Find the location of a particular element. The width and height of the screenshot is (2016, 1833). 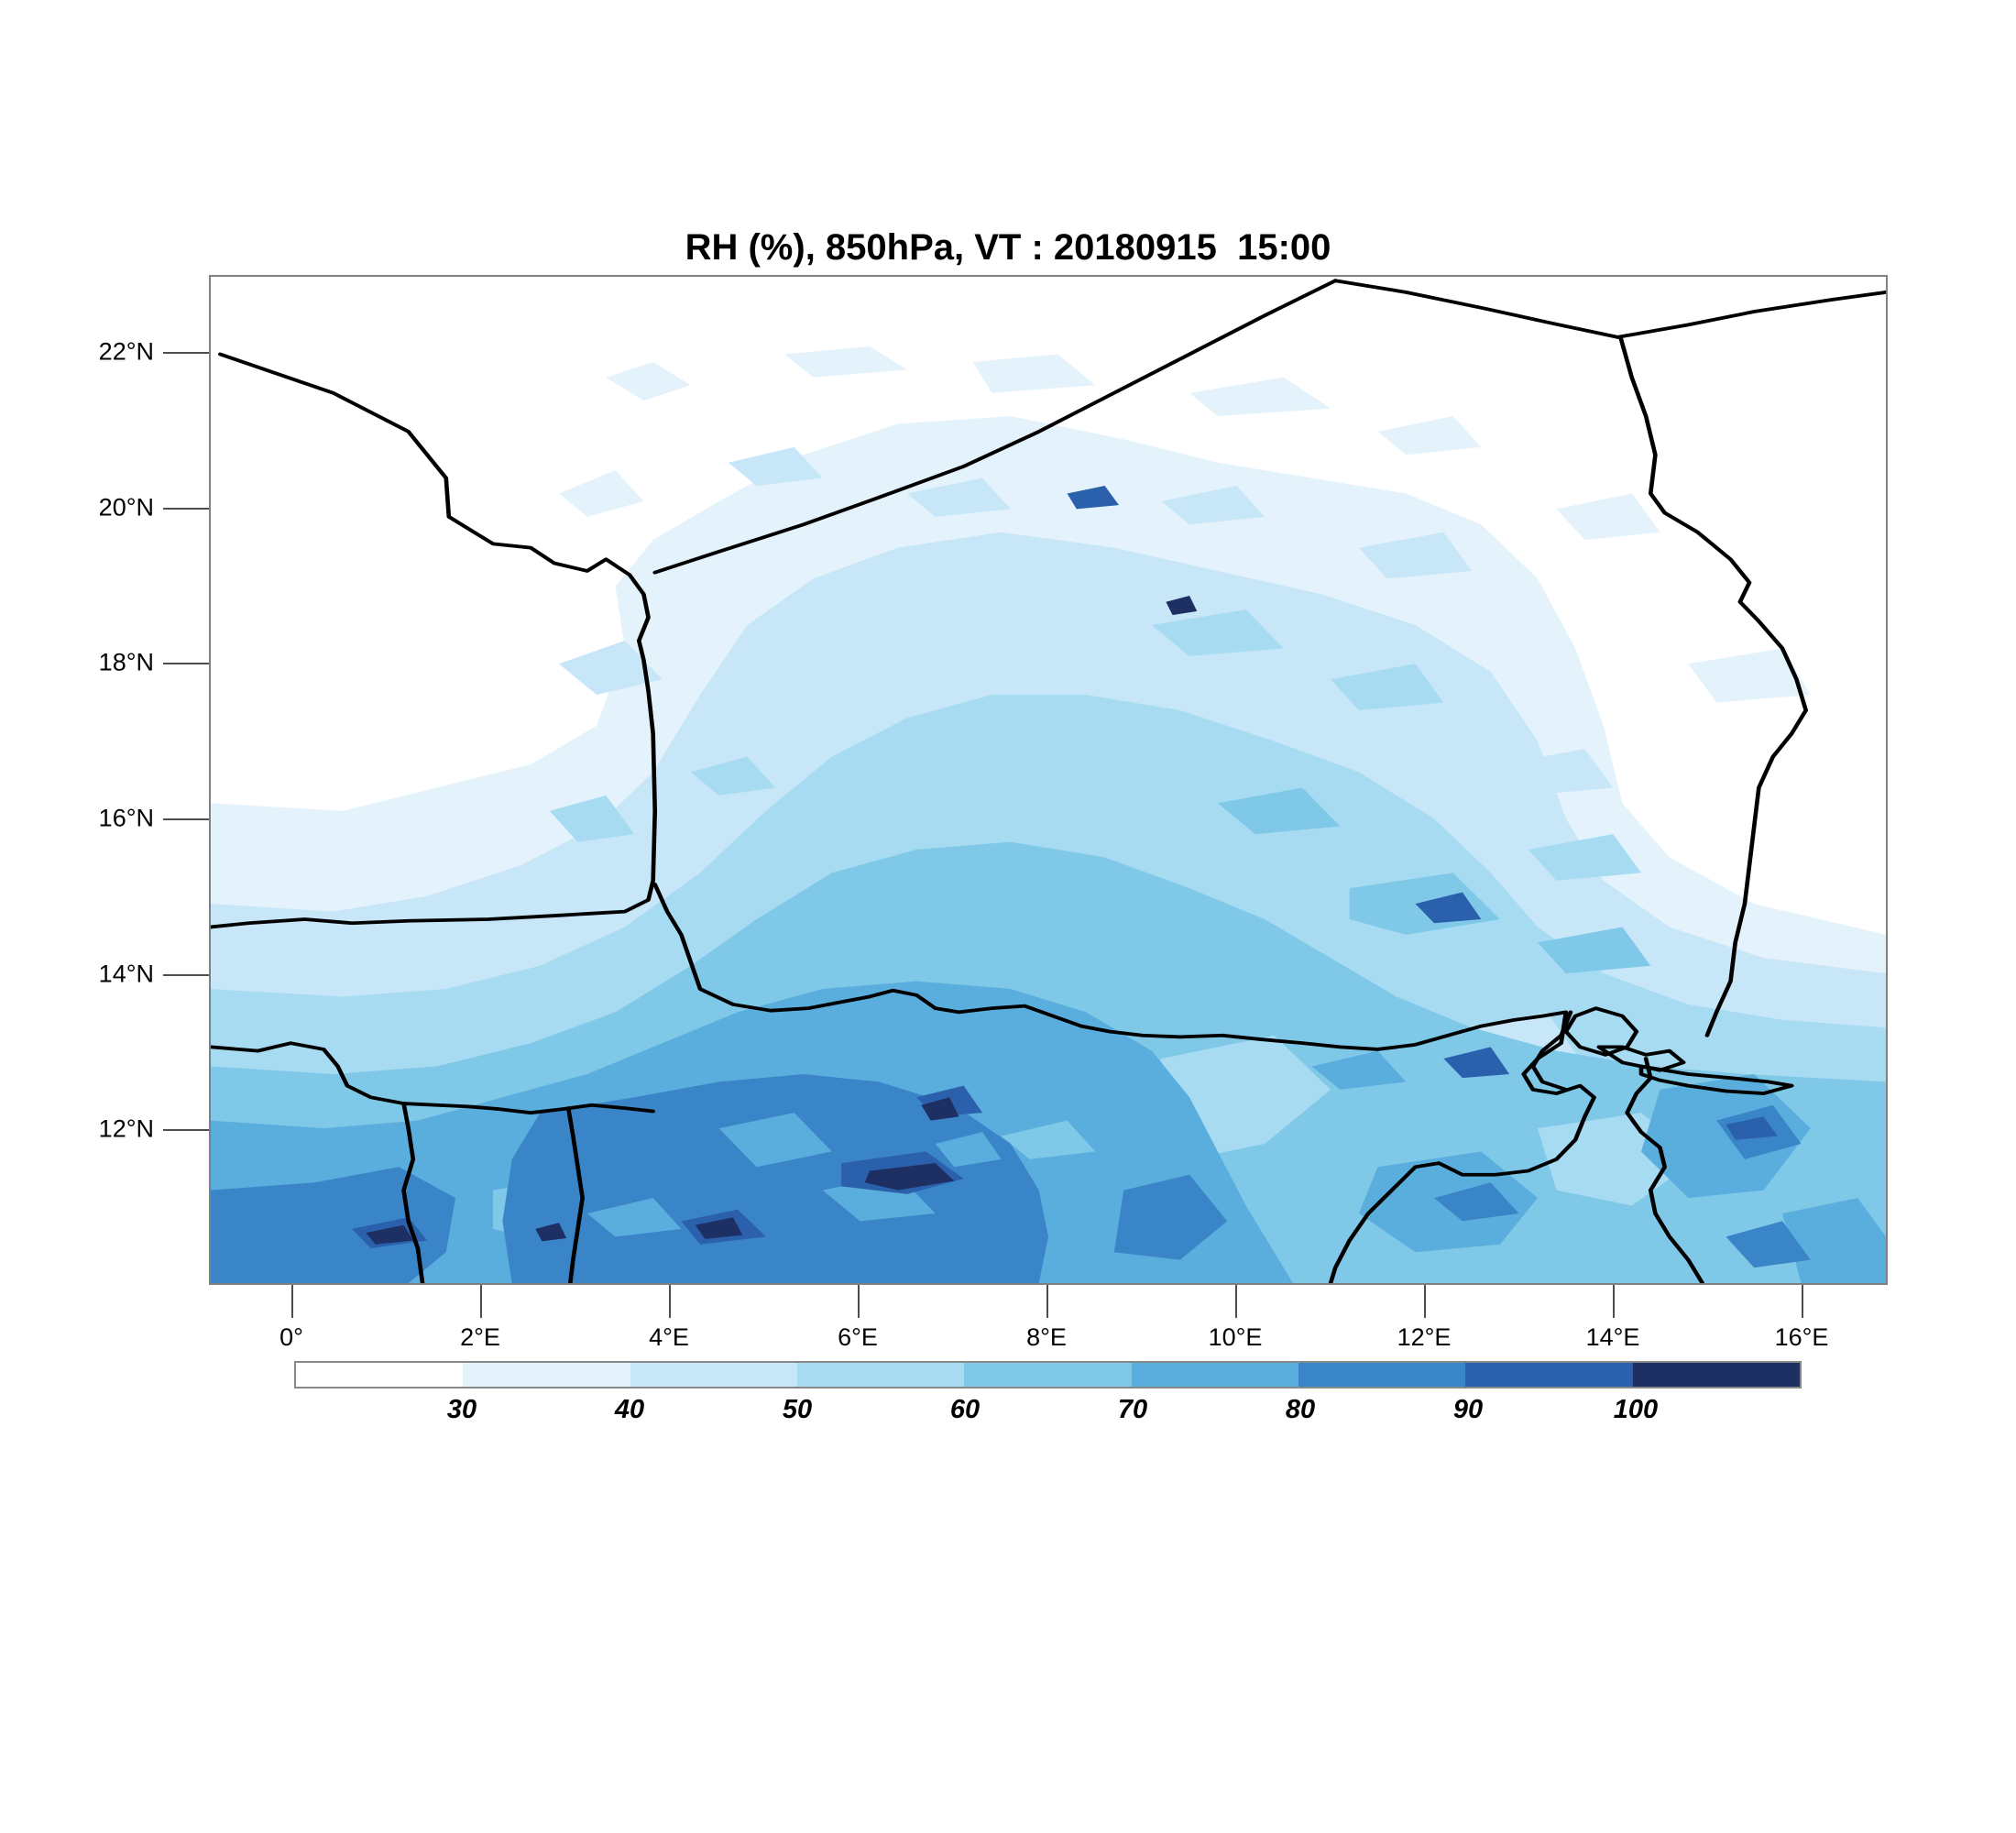

xtick-label-0: 0° is located at coordinates (291, 1337).